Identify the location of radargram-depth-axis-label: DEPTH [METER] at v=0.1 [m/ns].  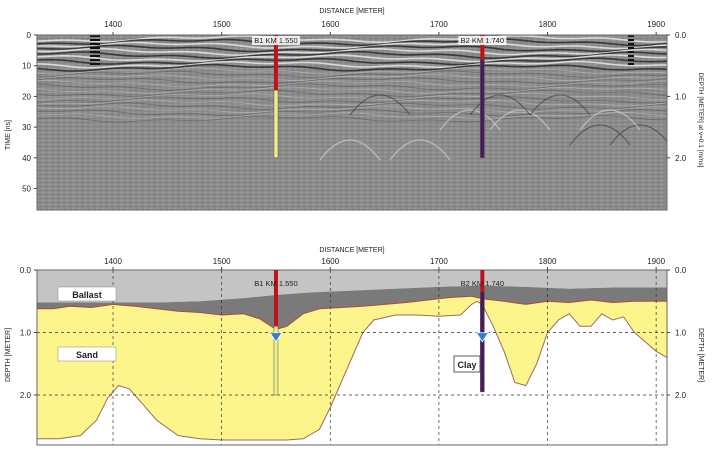
(700, 120).